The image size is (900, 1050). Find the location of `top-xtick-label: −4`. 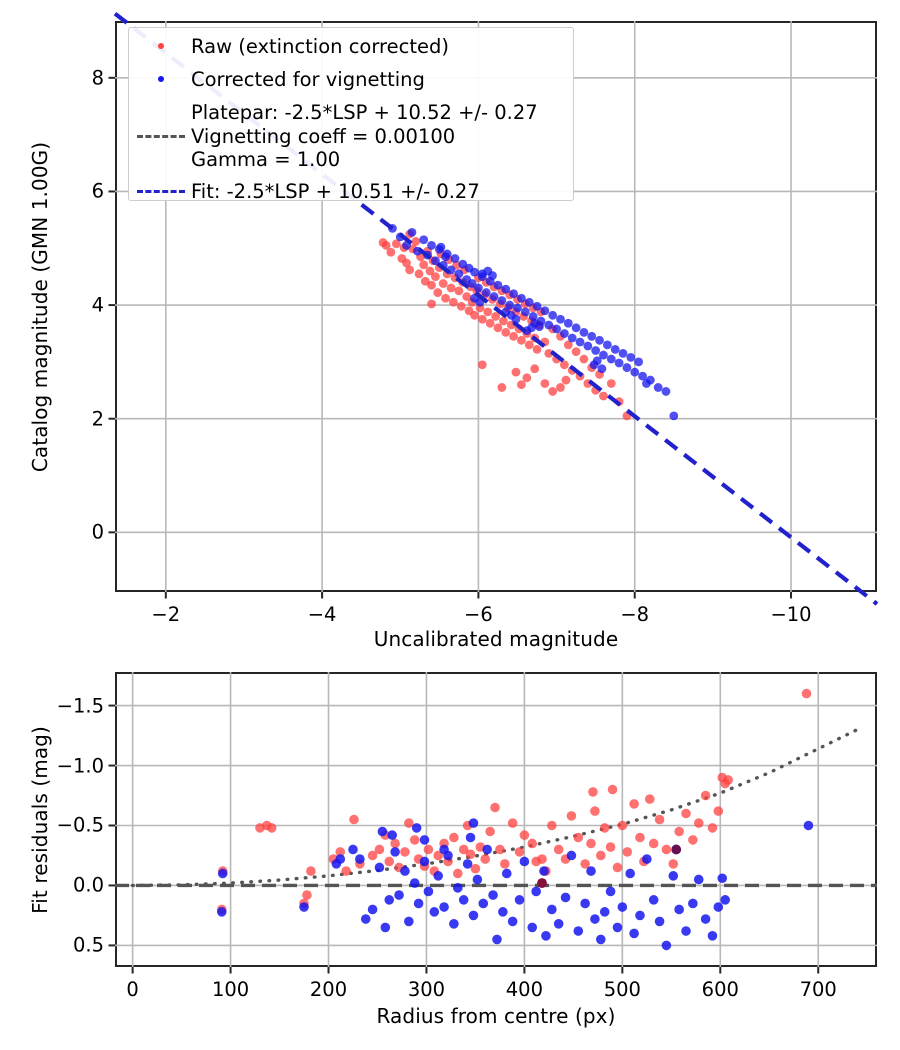

top-xtick-label: −4 is located at coordinates (322, 614).